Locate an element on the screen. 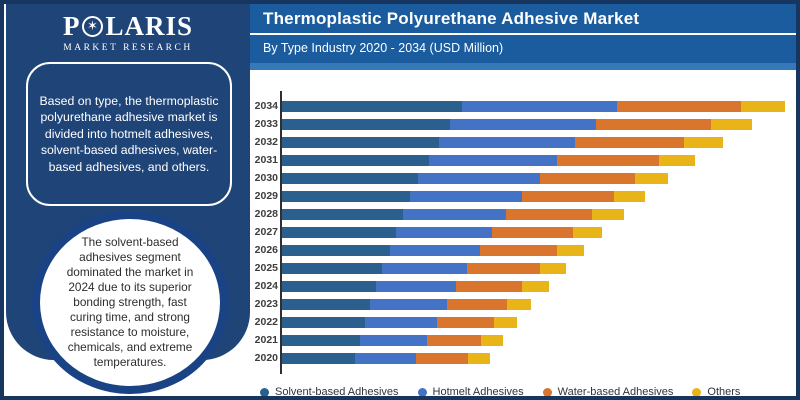 The height and width of the screenshot is (400, 800). bar-stack-2030 is located at coordinates (475, 178).